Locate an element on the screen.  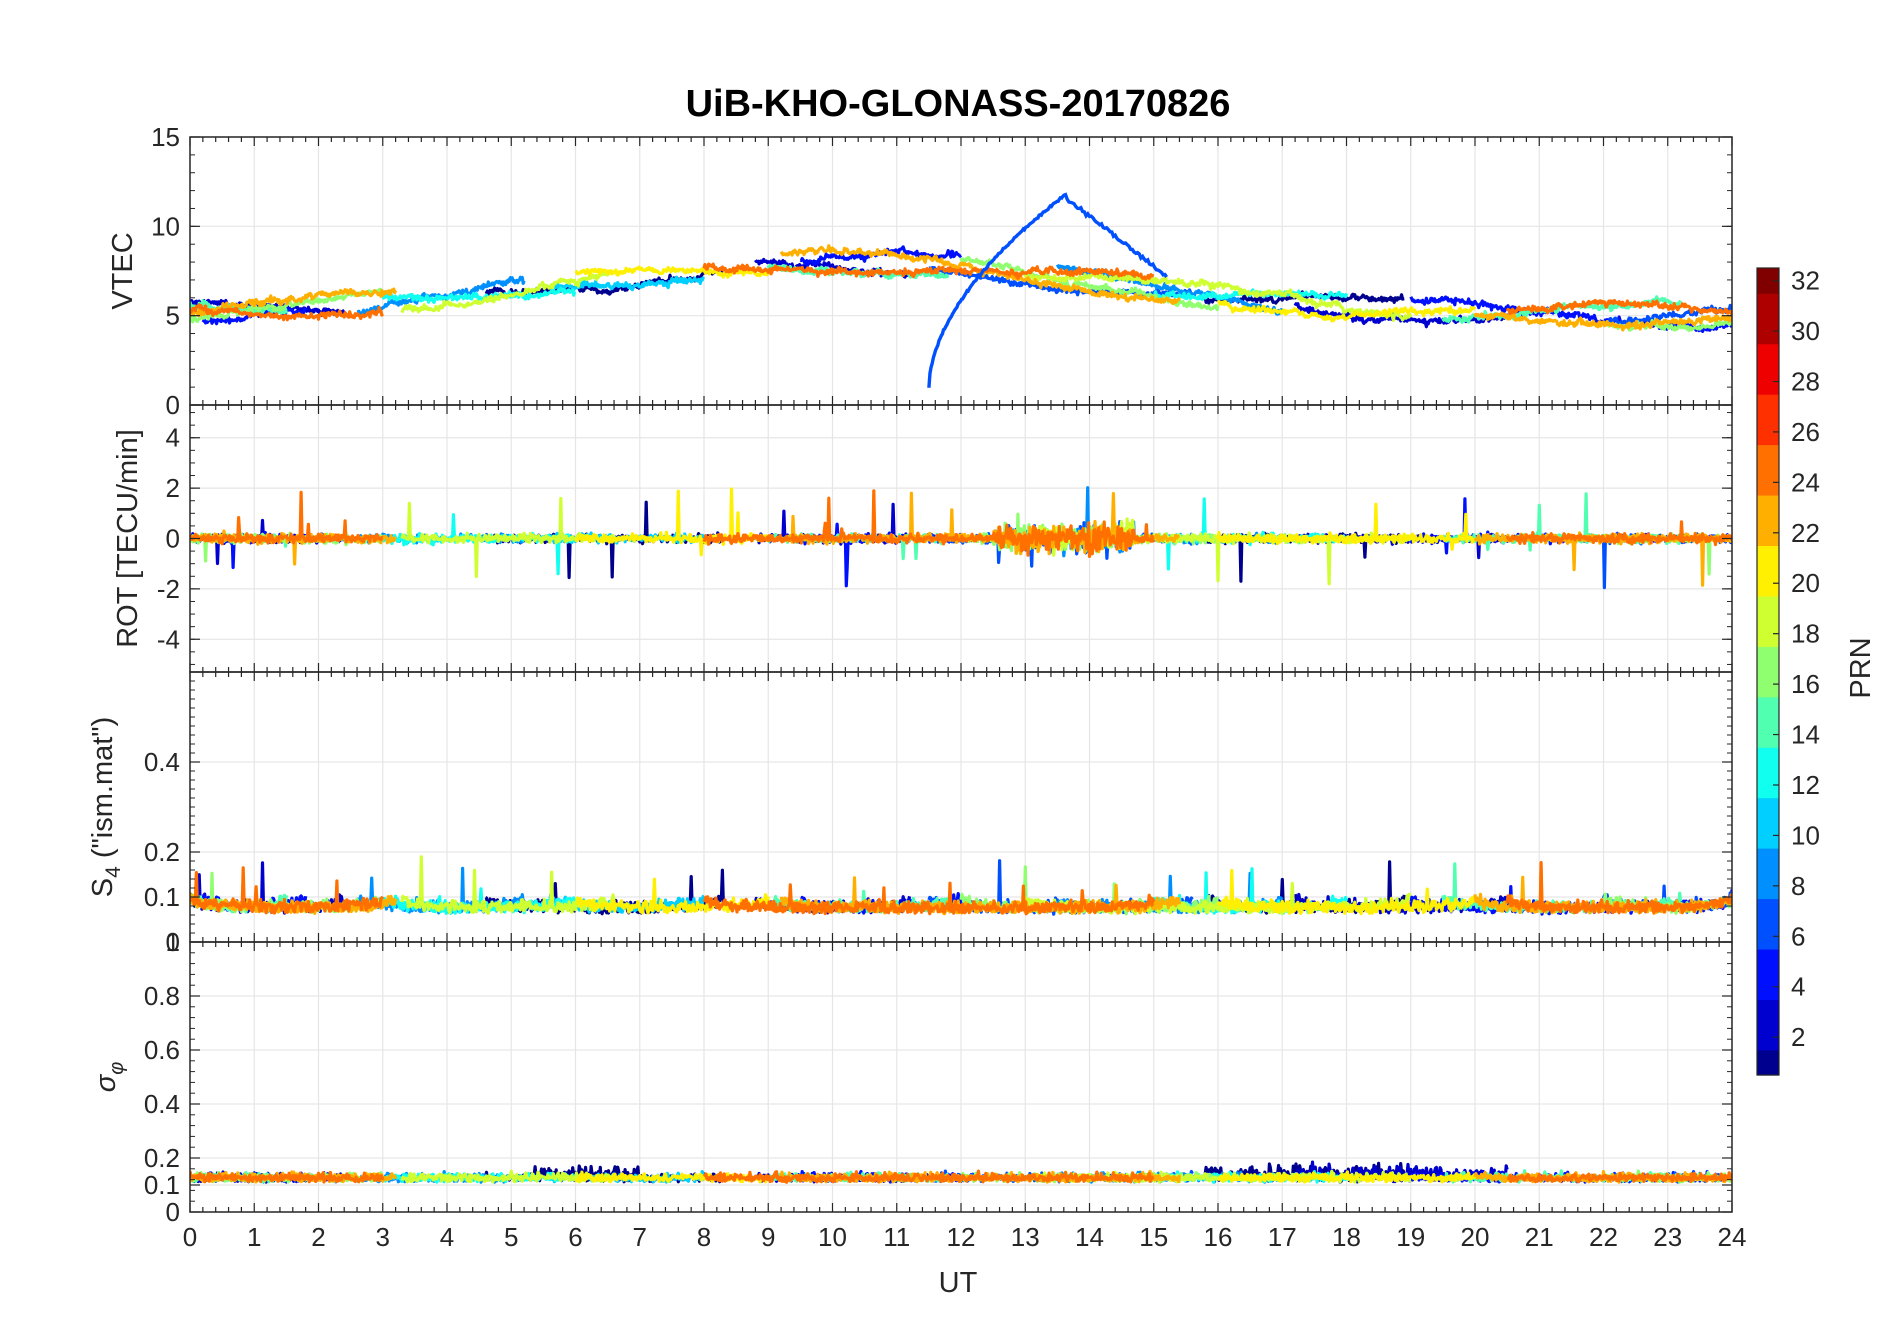
y-tick-label: 2 is located at coordinates (173, 488).